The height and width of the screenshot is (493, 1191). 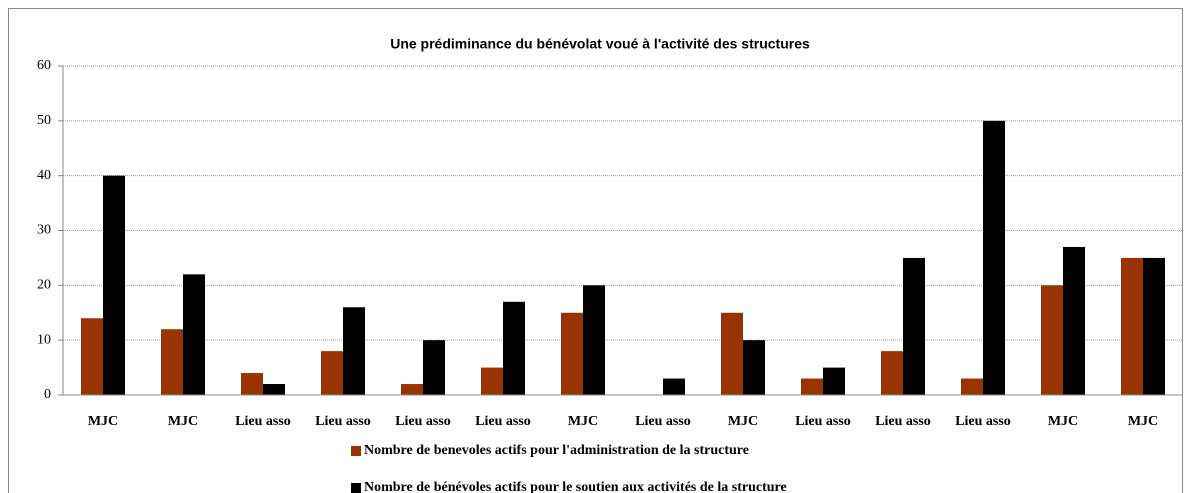 What do you see at coordinates (44, 285) in the screenshot?
I see `y-tick-label: 20` at bounding box center [44, 285].